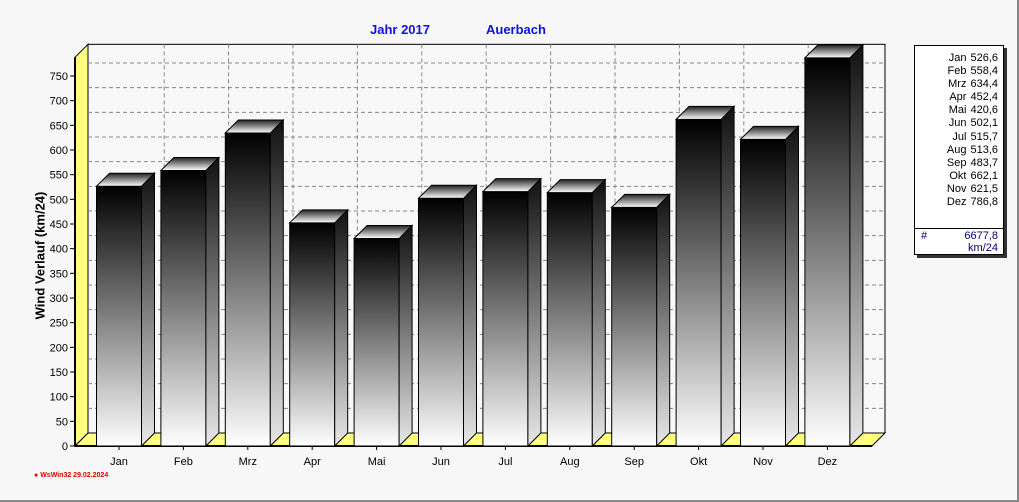  I want to click on legend-month: Okt, so click(958, 175).